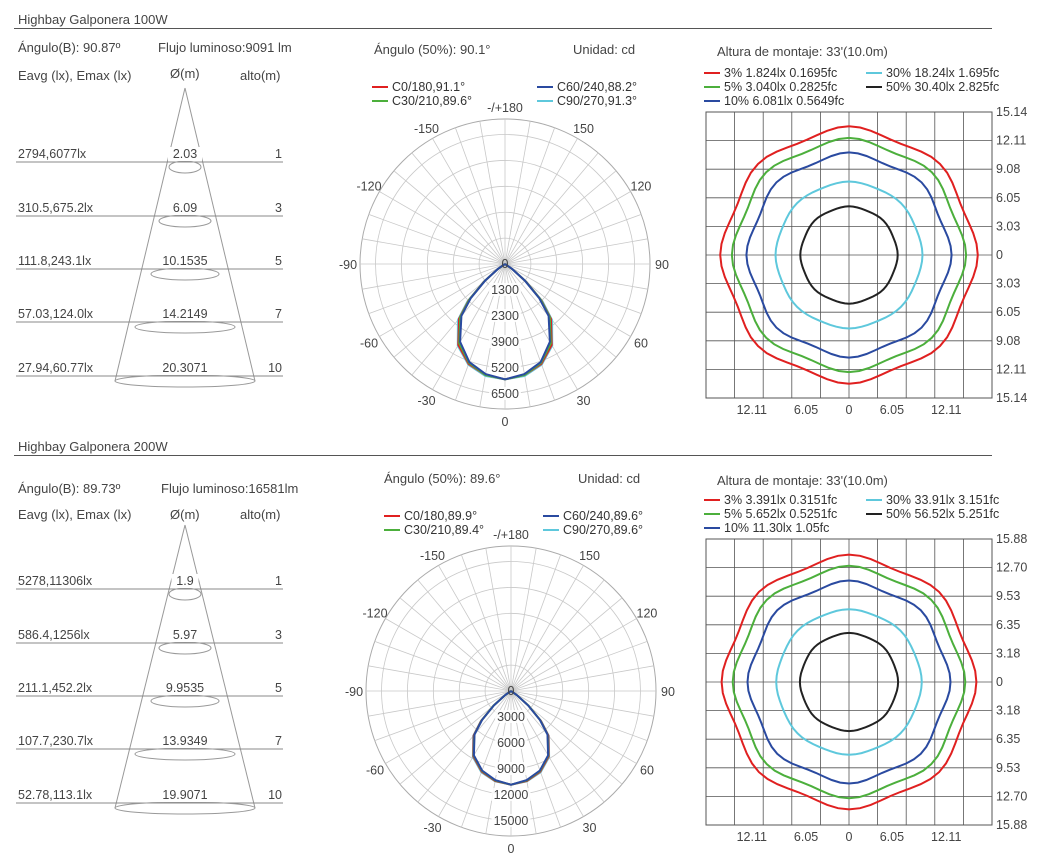 The image size is (1050, 855). I want to click on polar-angle-label: -90, so click(354, 692).